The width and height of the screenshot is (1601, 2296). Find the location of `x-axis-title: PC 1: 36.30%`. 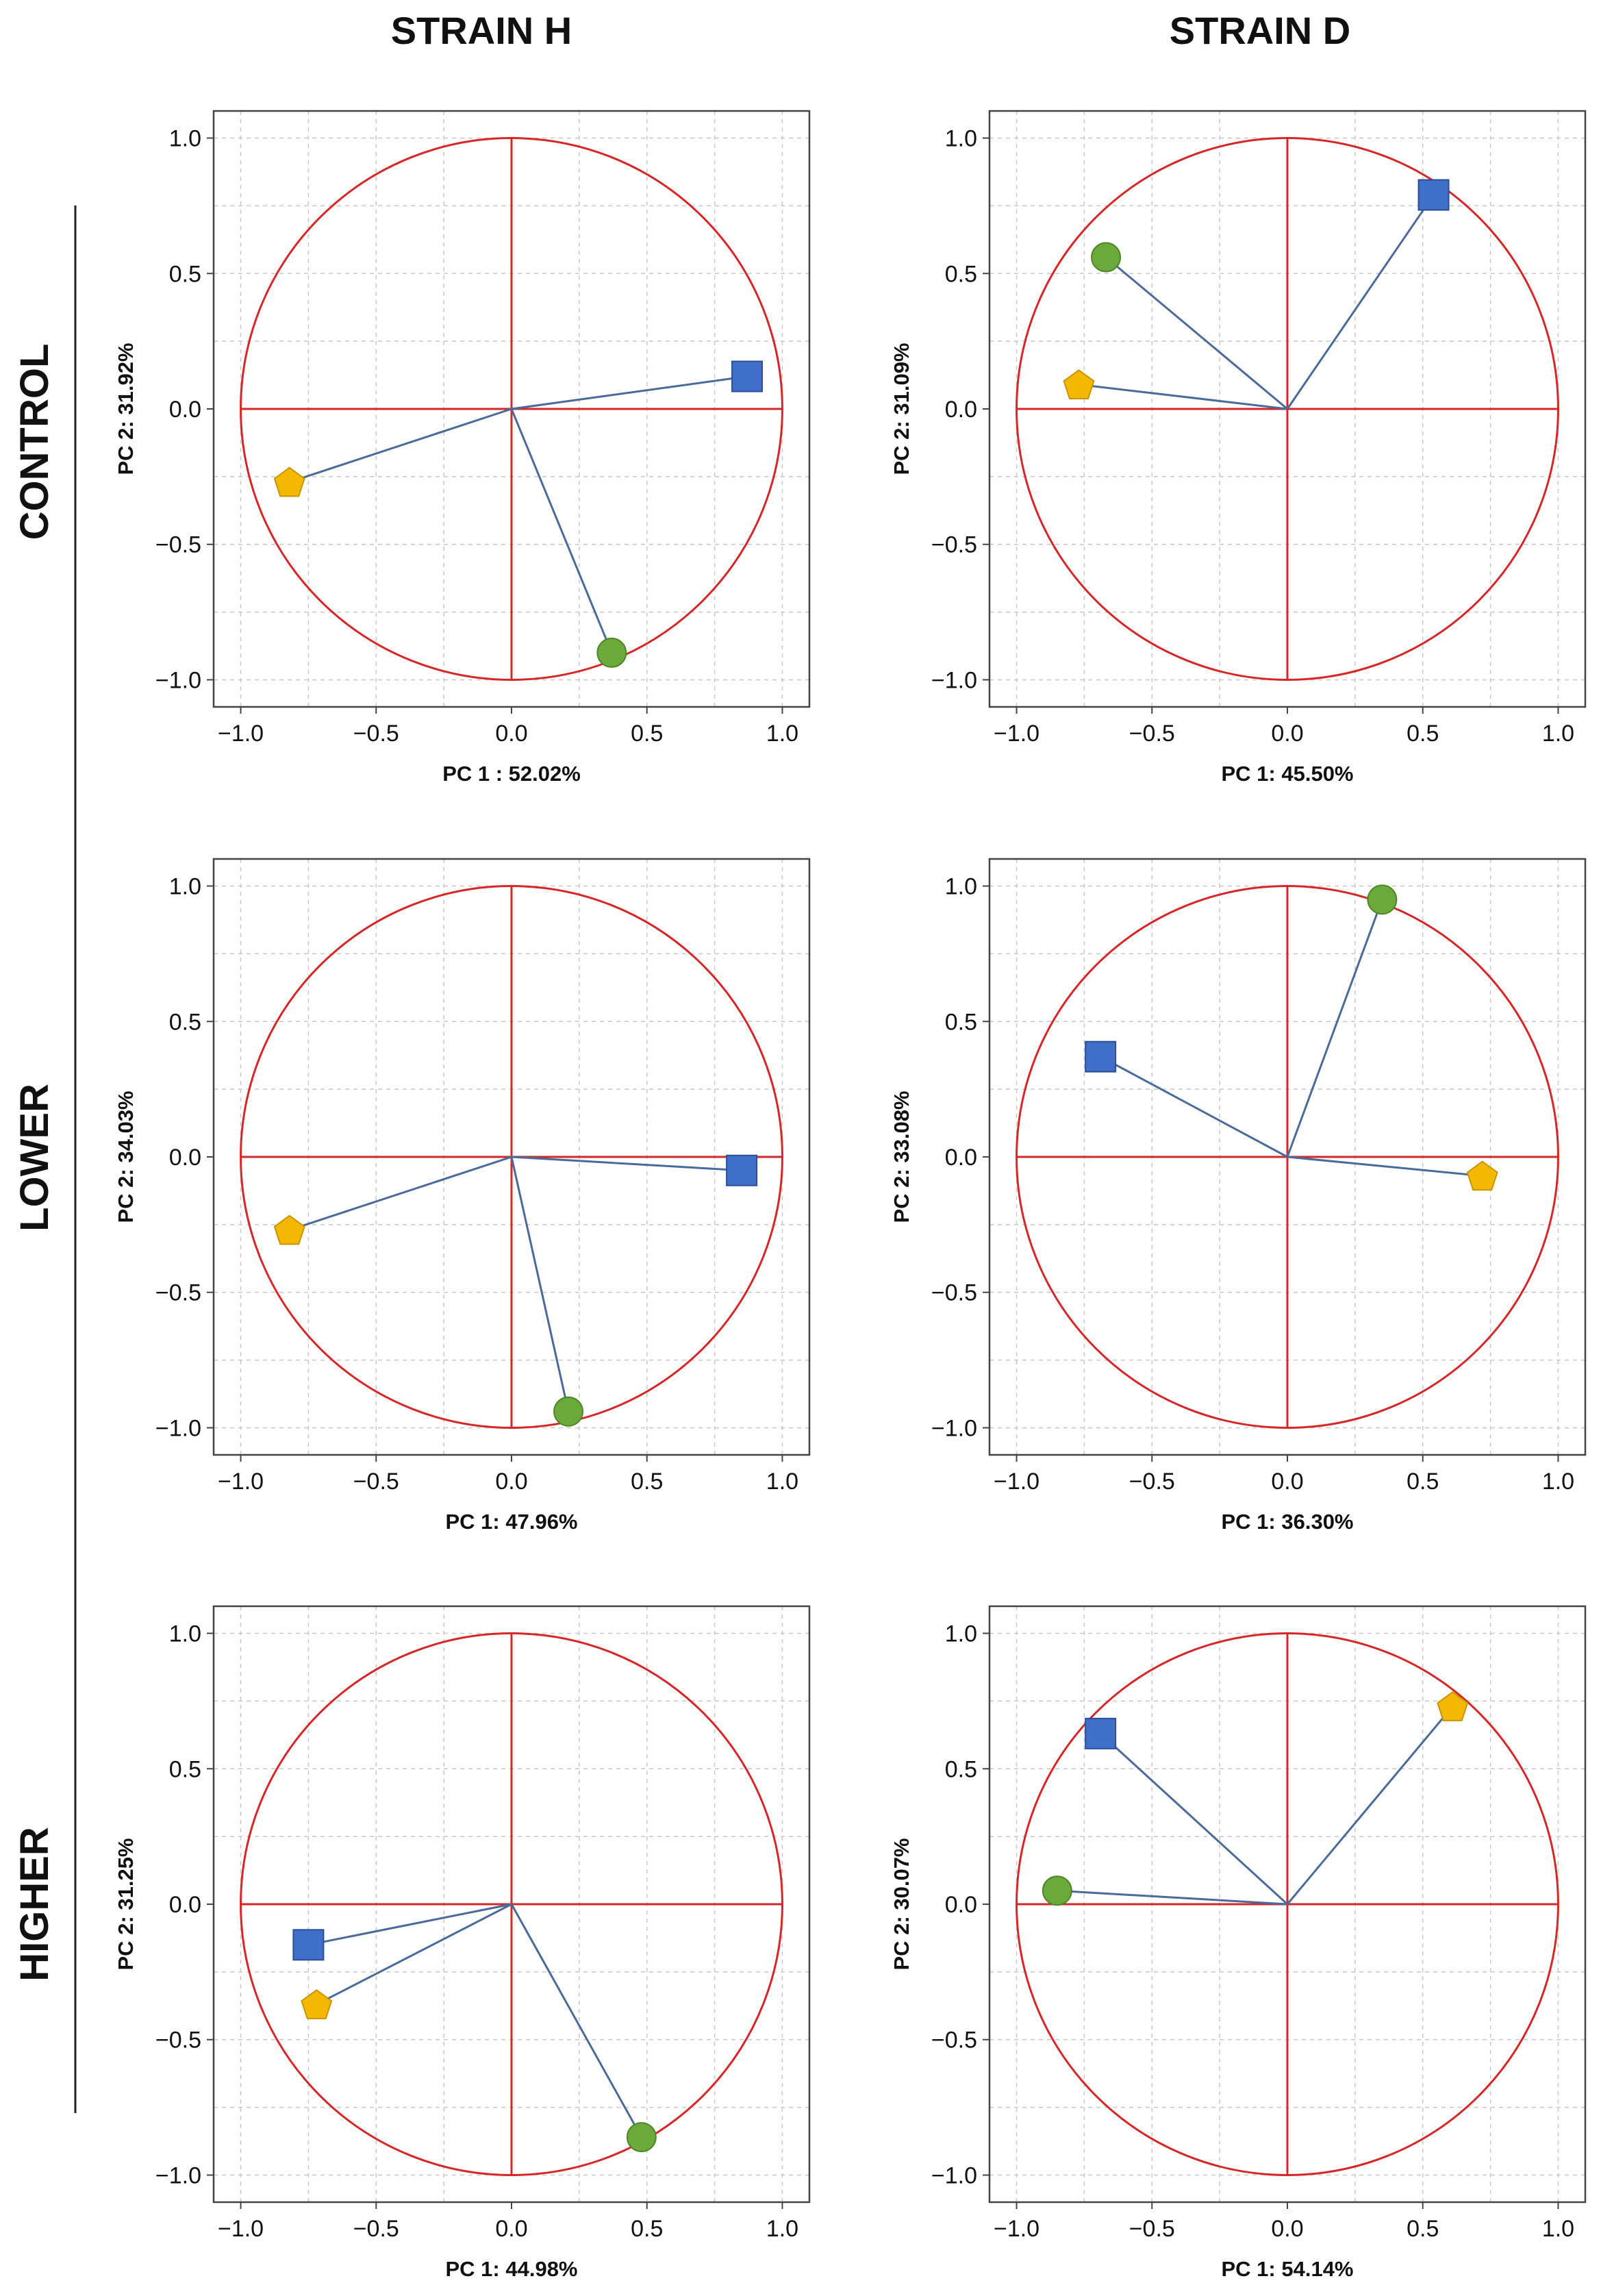

x-axis-title: PC 1: 36.30% is located at coordinates (1288, 1522).